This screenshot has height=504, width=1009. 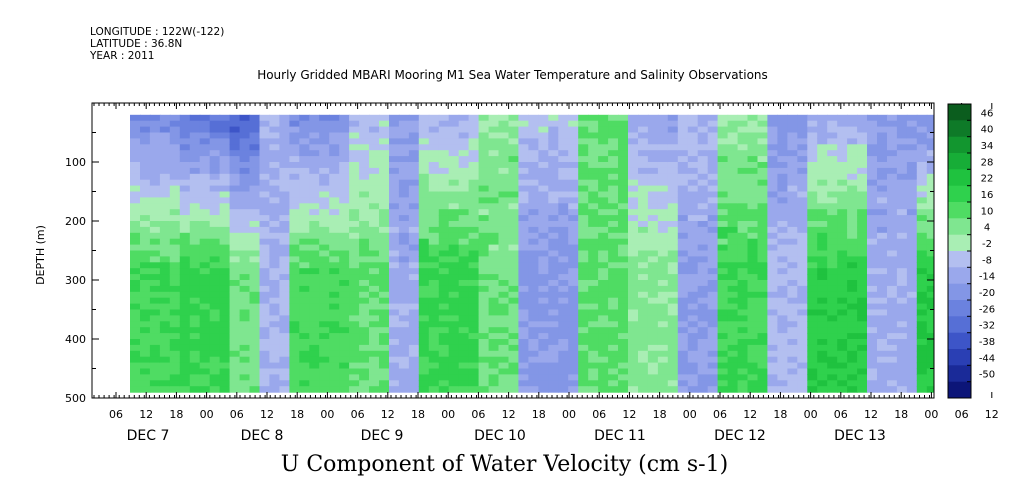 I want to click on x-tick-label: 12, so click(x=267, y=414).